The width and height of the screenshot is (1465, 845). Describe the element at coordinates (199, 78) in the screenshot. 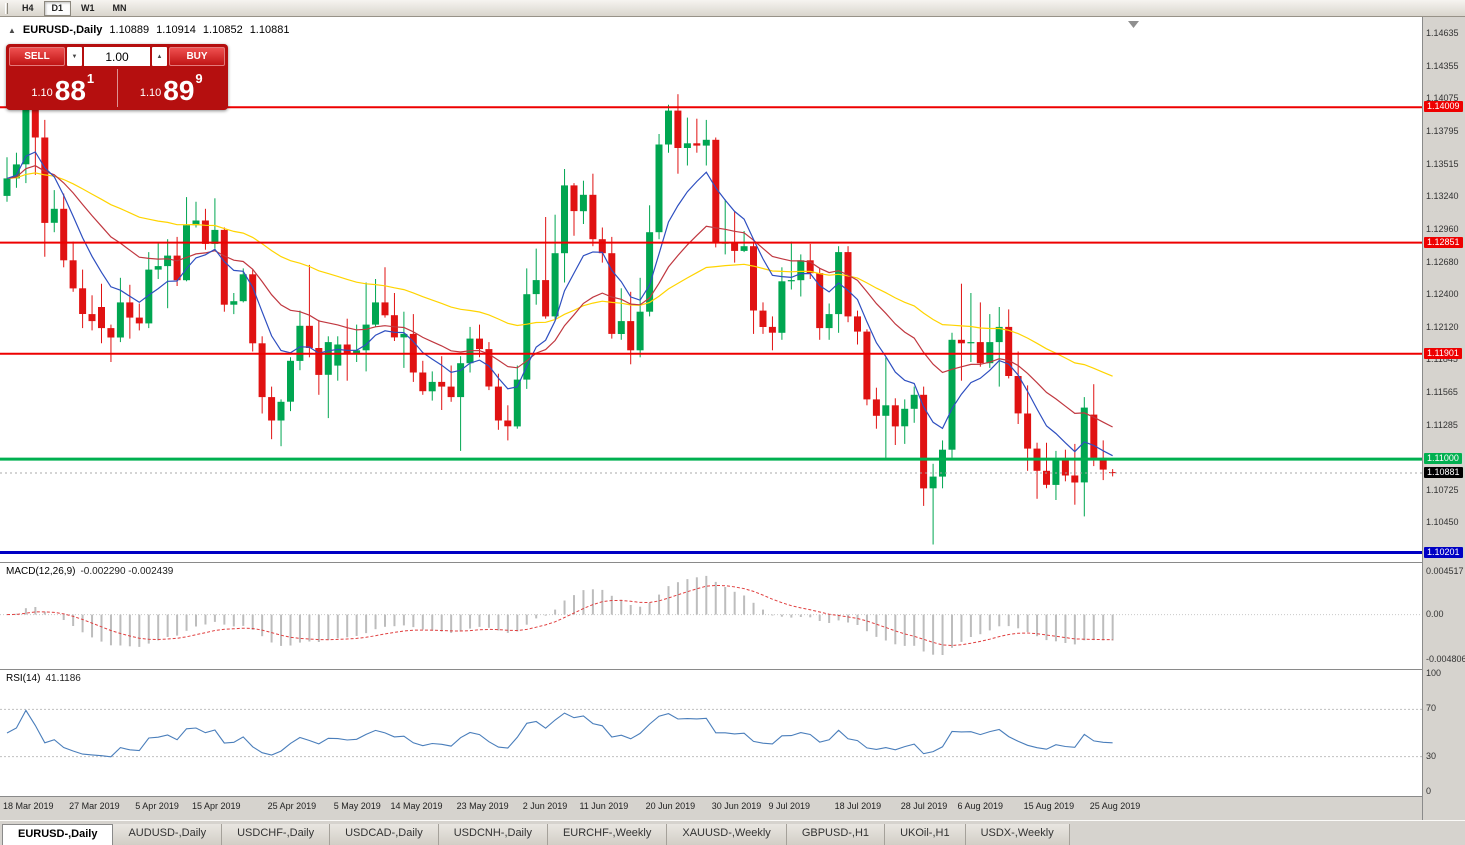

I see `buy-price-pipette: 9` at that location.